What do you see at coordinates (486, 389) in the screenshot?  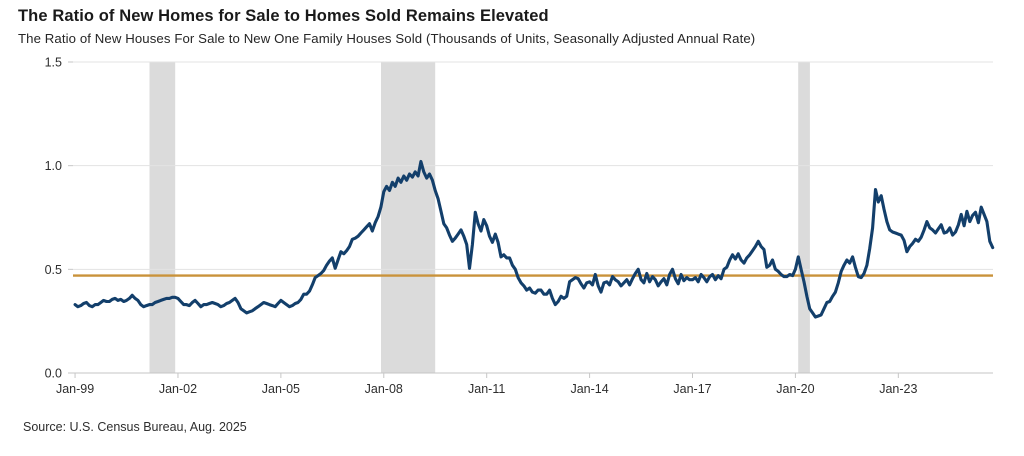 I see `x-tick-label: Jan-11` at bounding box center [486, 389].